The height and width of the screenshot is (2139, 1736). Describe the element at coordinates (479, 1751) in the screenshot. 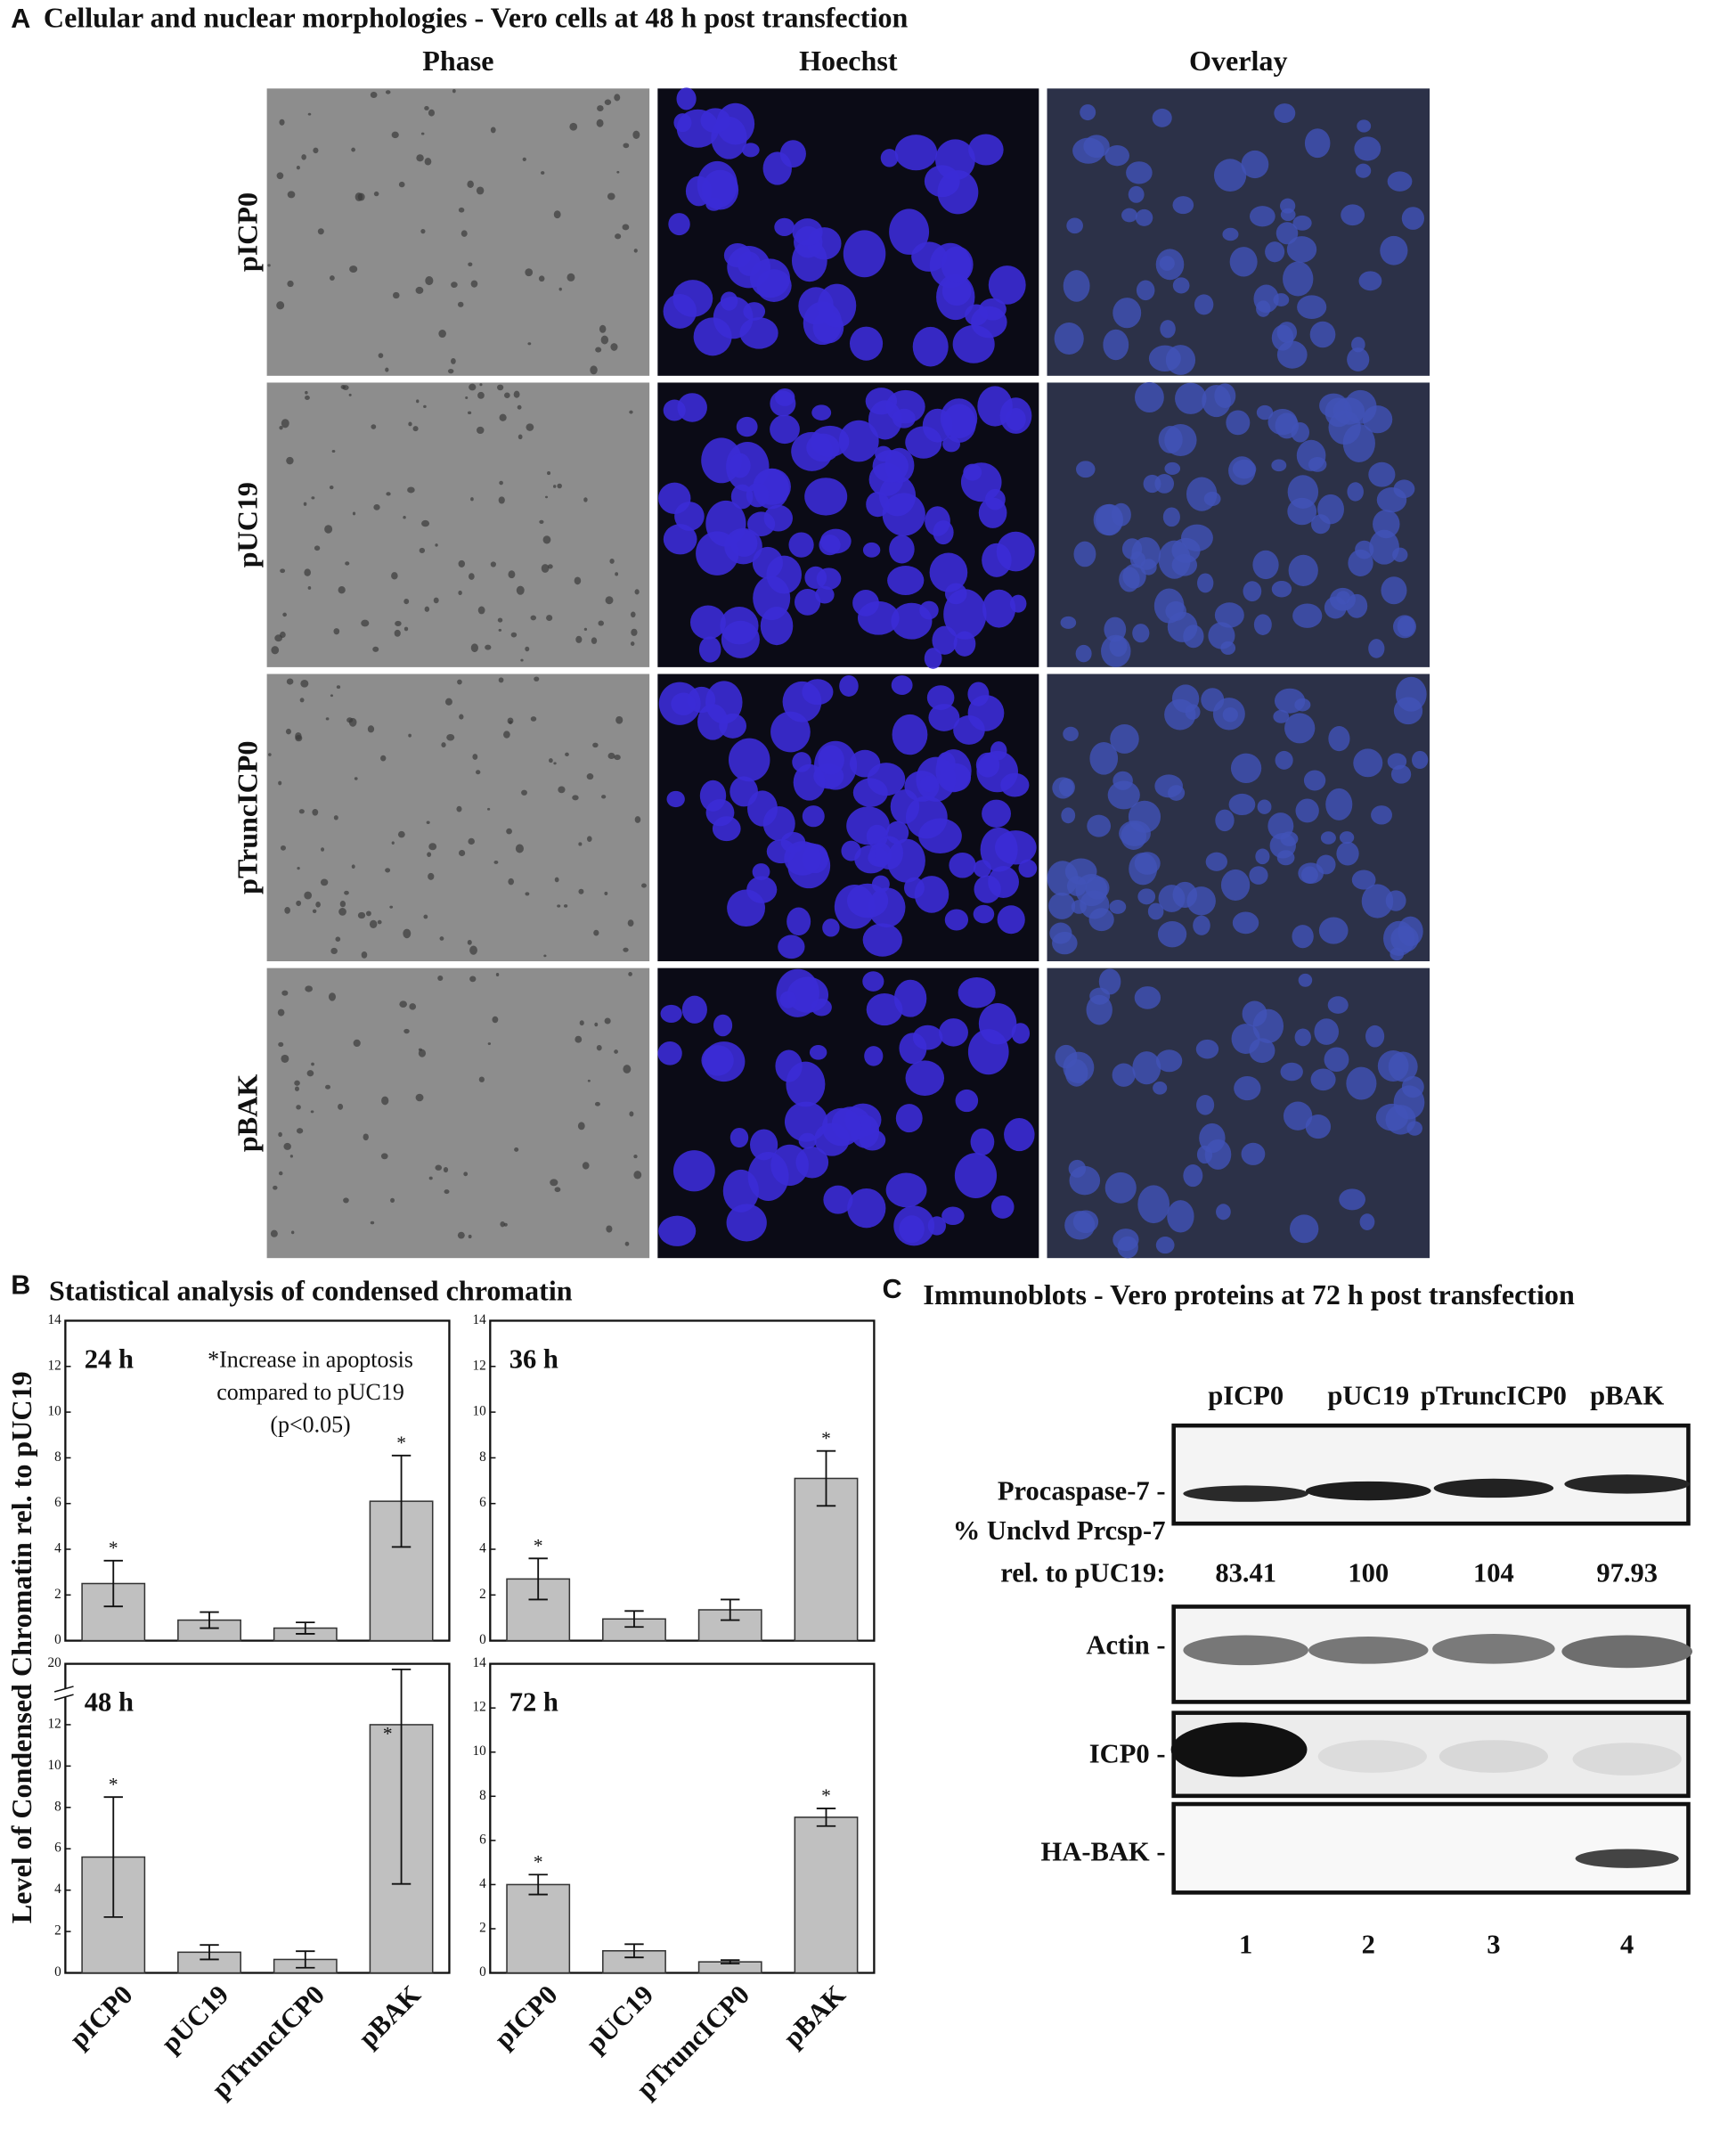

I see `y-tick-label: 10` at that location.